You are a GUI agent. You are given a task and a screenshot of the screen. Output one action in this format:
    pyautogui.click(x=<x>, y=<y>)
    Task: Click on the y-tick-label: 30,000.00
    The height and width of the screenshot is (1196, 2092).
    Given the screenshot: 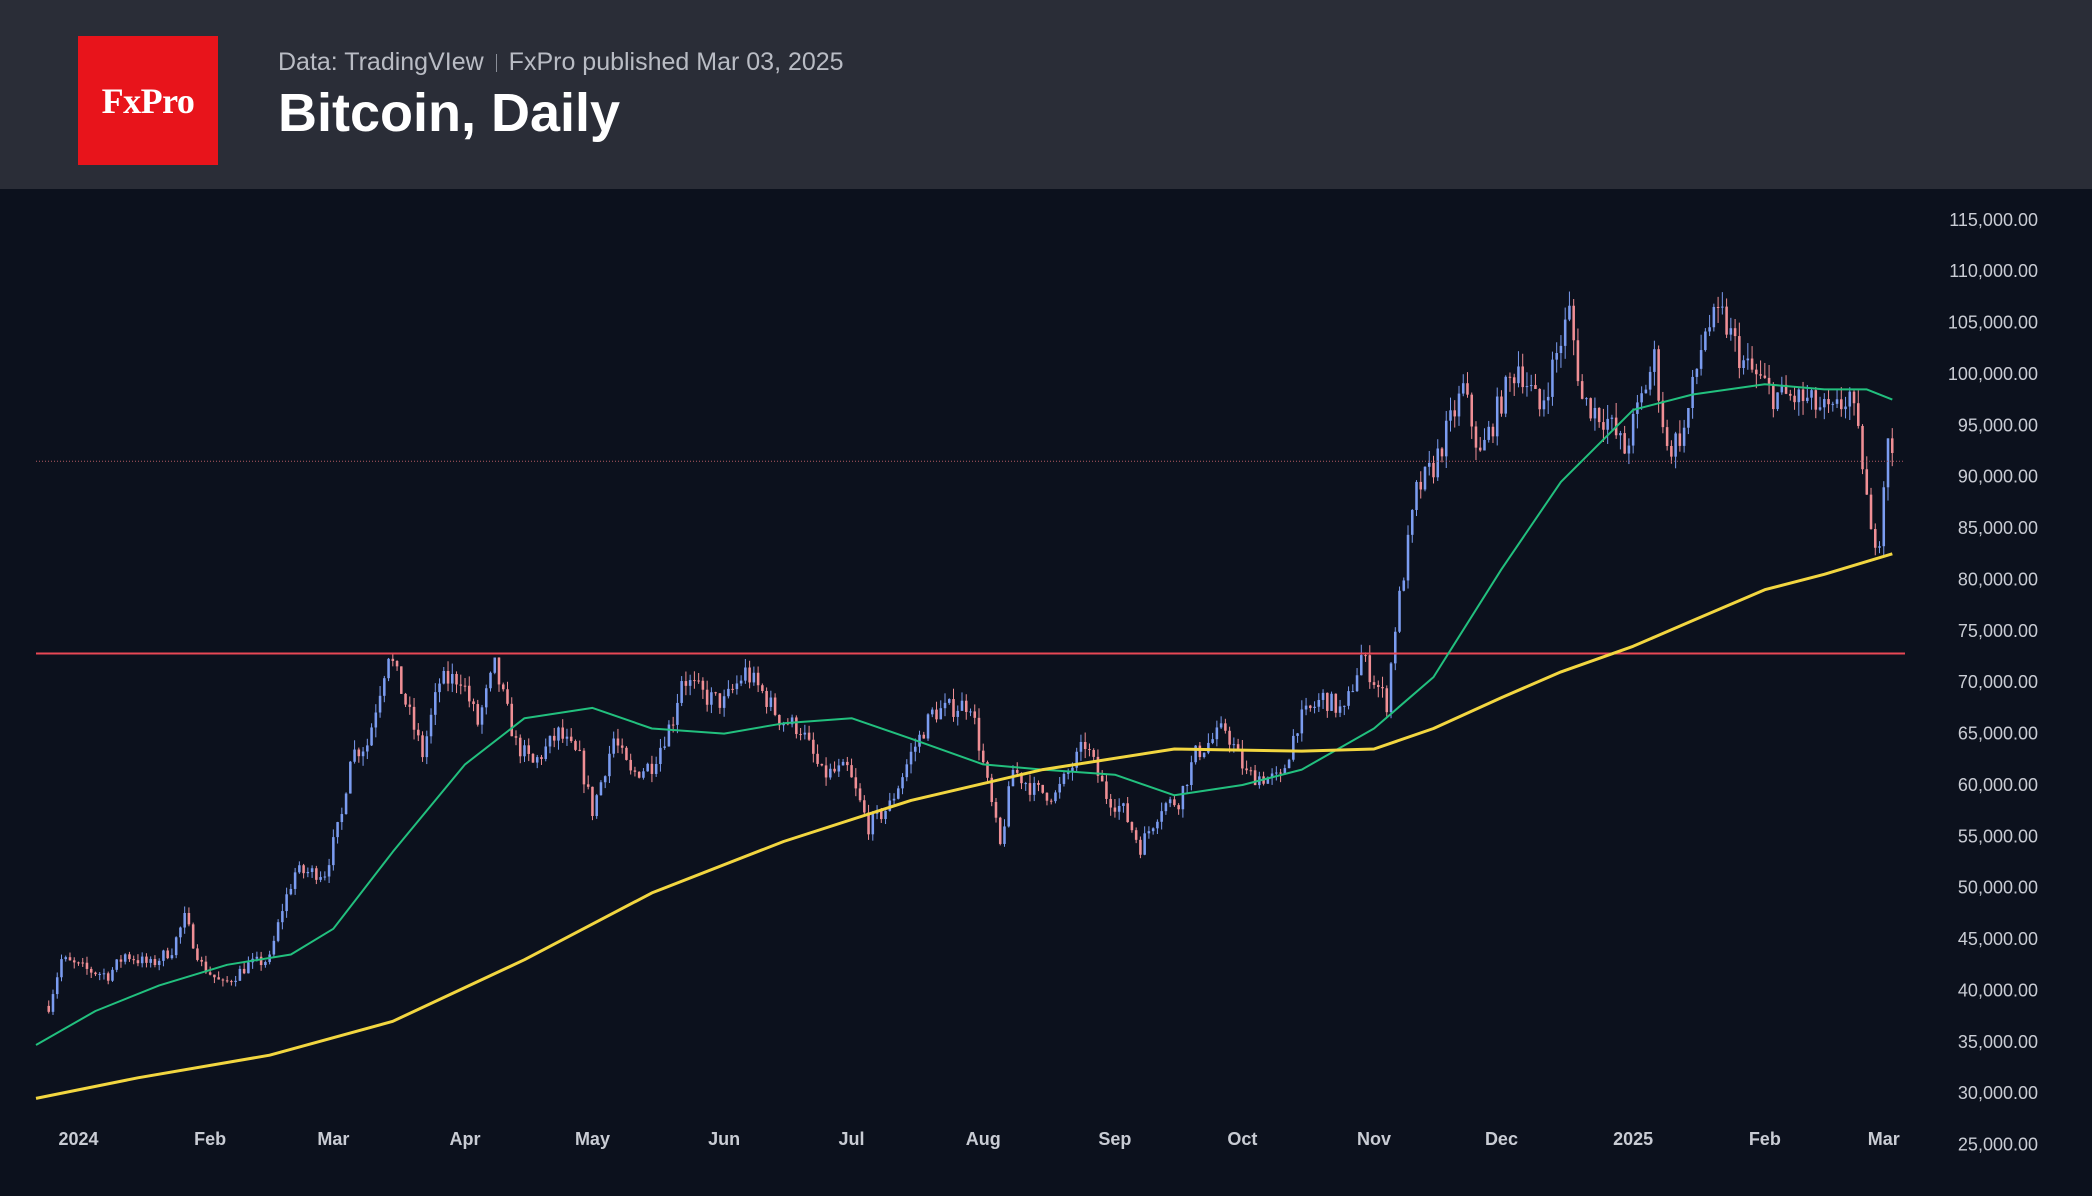 What is the action you would take?
    pyautogui.click(x=1998, y=1093)
    